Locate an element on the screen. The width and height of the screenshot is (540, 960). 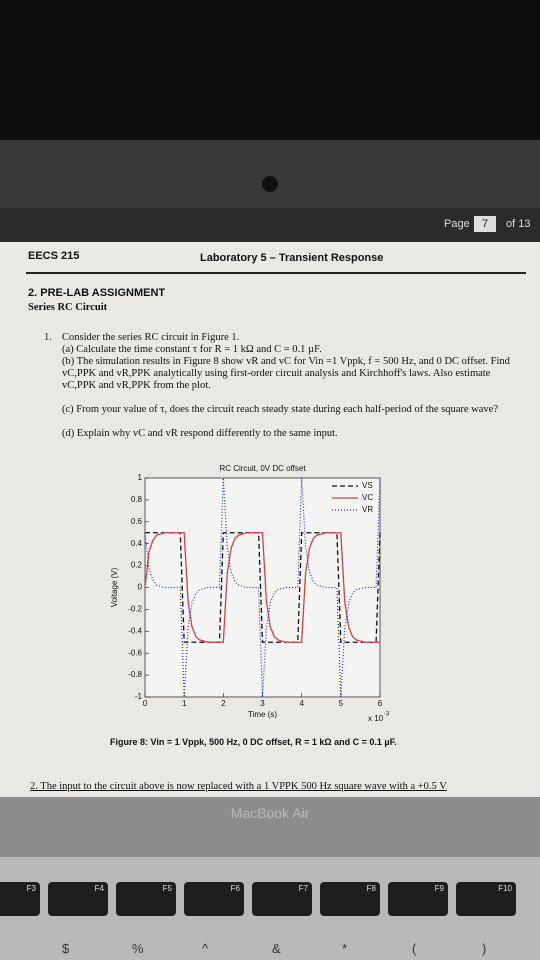
laptop-hinge is located at coordinates (270, 827).